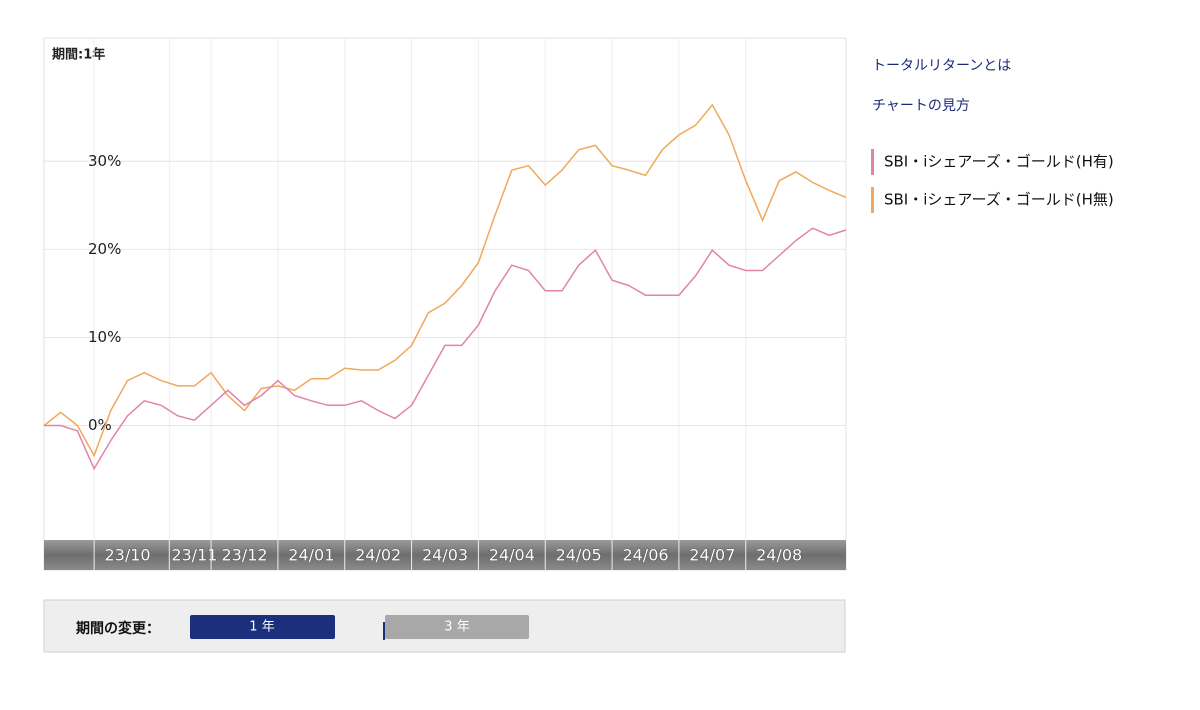 Image resolution: width=1200 pixels, height=710 pixels. Describe the element at coordinates (104, 337) in the screenshot. I see `y-tick-label: 10%` at that location.